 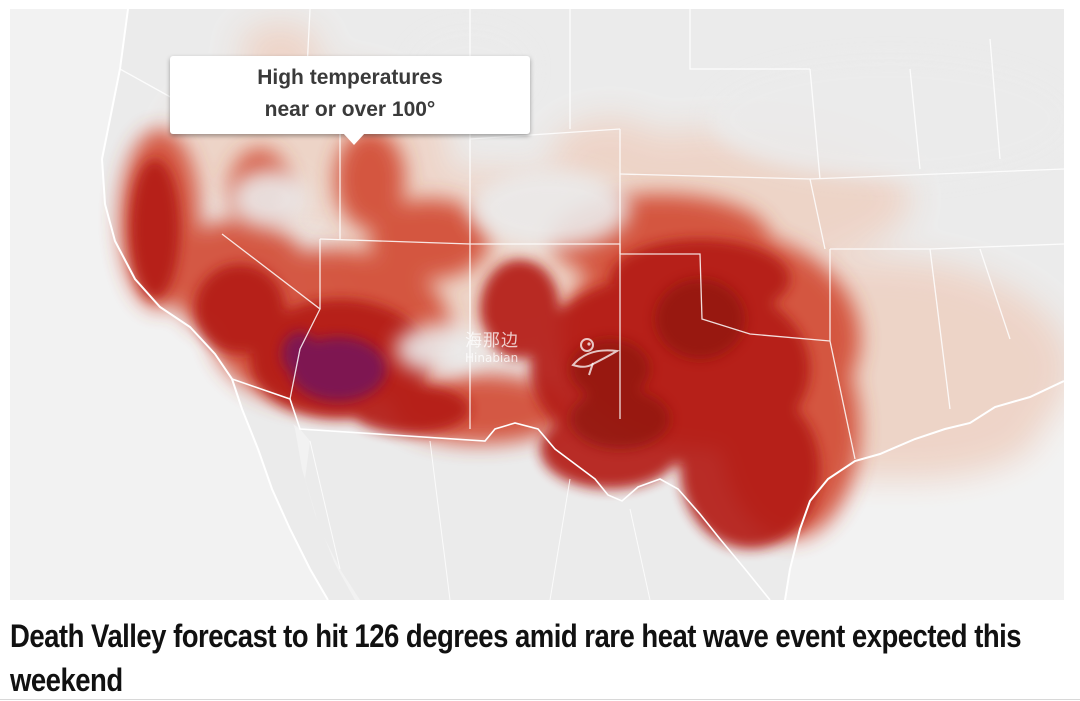 I want to click on map-callout: High temperatures near or over 100°, so click(x=350, y=100).